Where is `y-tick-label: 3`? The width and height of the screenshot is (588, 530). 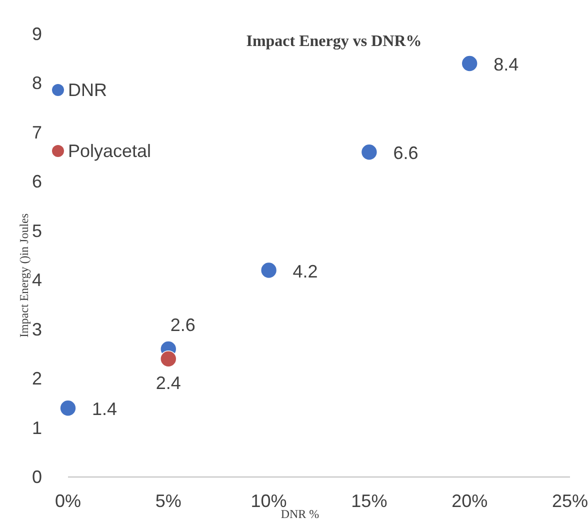
y-tick-label: 3 is located at coordinates (37, 329).